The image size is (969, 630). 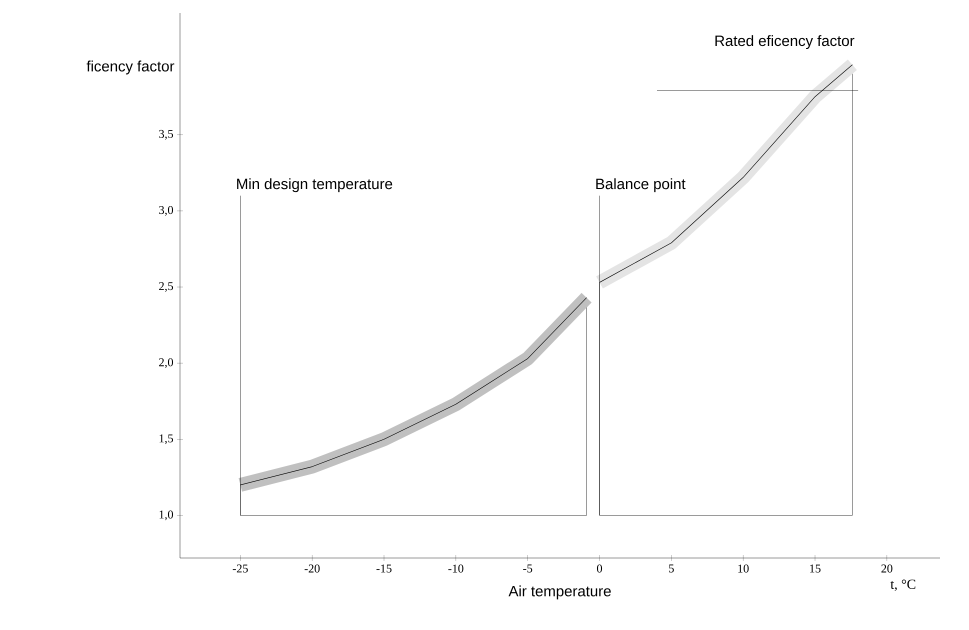 What do you see at coordinates (312, 568) in the screenshot?
I see `x-tick-label: -20` at bounding box center [312, 568].